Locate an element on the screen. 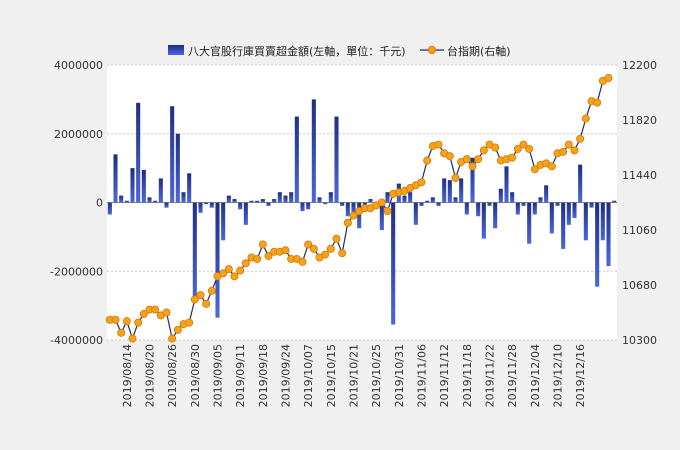 This screenshot has width=680, height=450. y-left-tick-label: -4000000 is located at coordinates (76, 340).